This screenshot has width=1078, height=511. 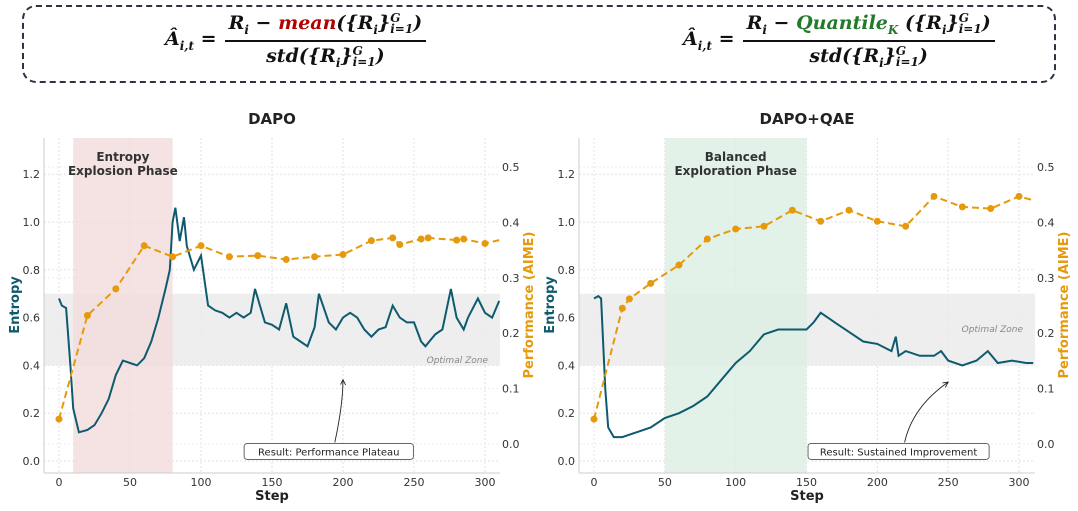 I want to click on annotation-box, so click(x=898, y=451).